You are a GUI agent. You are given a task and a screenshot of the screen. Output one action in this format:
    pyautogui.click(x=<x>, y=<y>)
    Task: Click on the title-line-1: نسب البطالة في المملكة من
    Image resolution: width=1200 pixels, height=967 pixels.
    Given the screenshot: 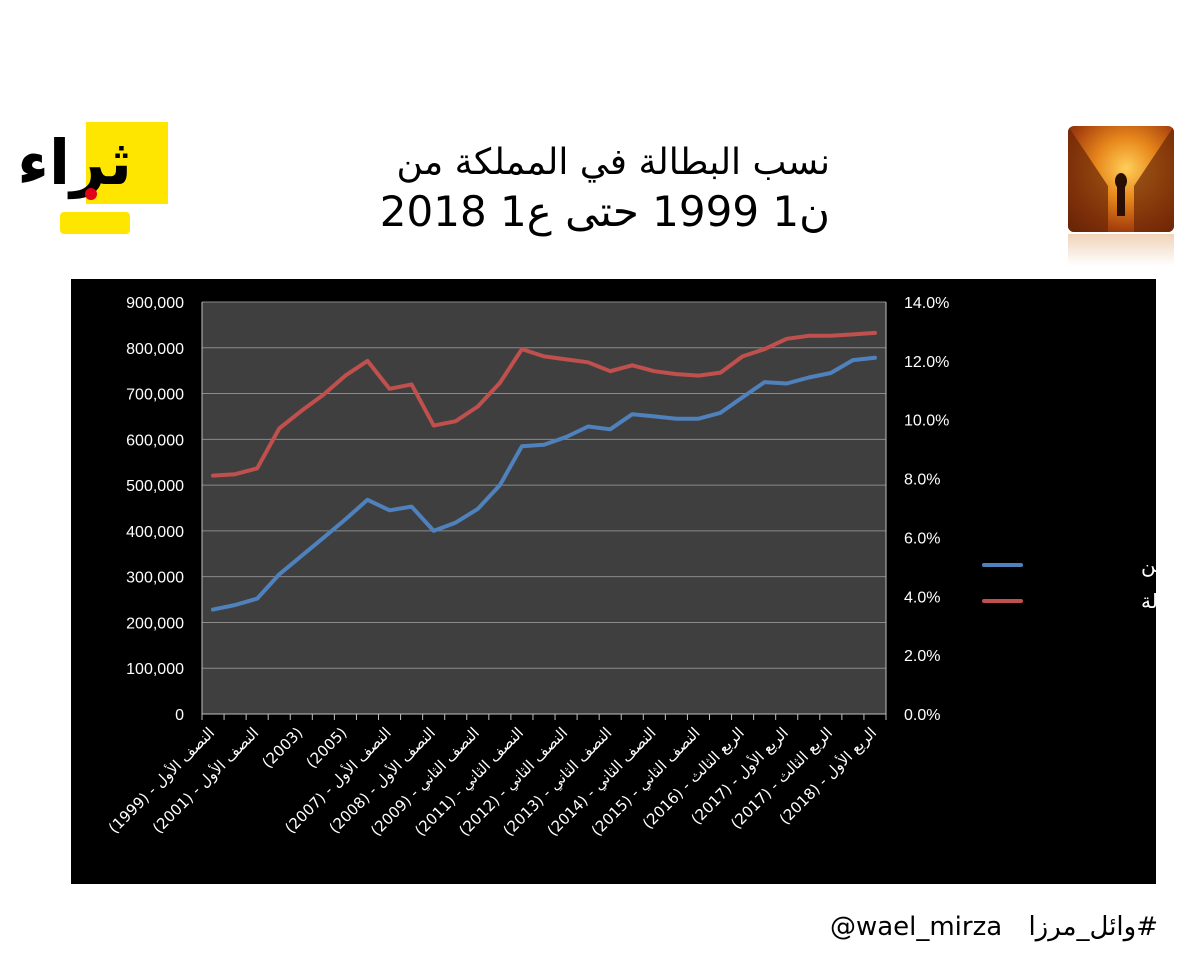 What is the action you would take?
    pyautogui.click(x=613, y=162)
    